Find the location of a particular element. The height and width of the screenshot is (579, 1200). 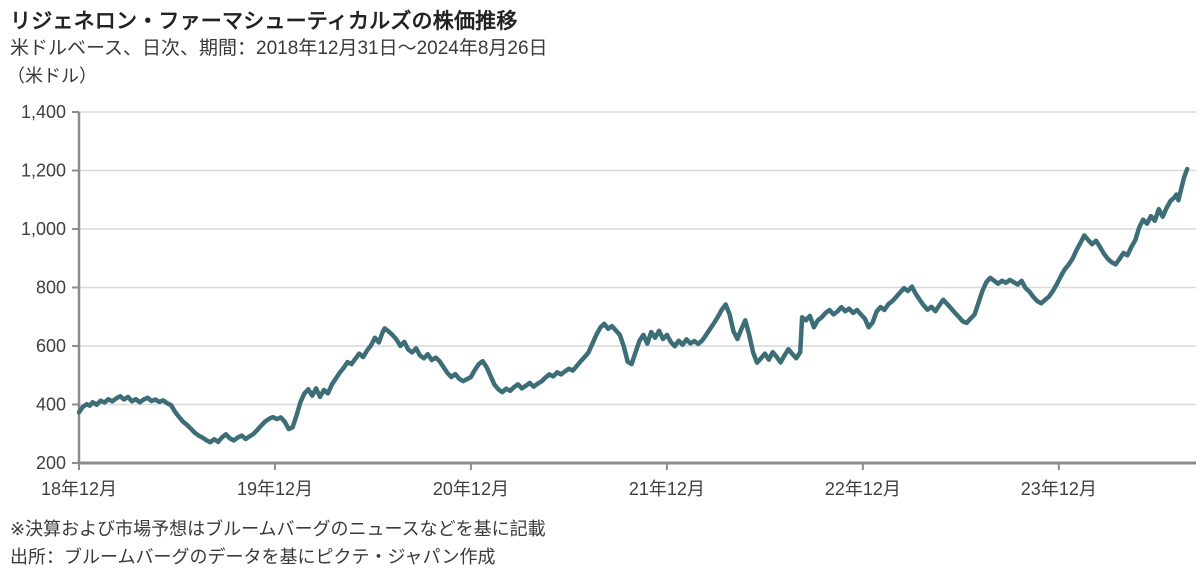

y-tick-label: 1,400 is located at coordinates (43, 112).